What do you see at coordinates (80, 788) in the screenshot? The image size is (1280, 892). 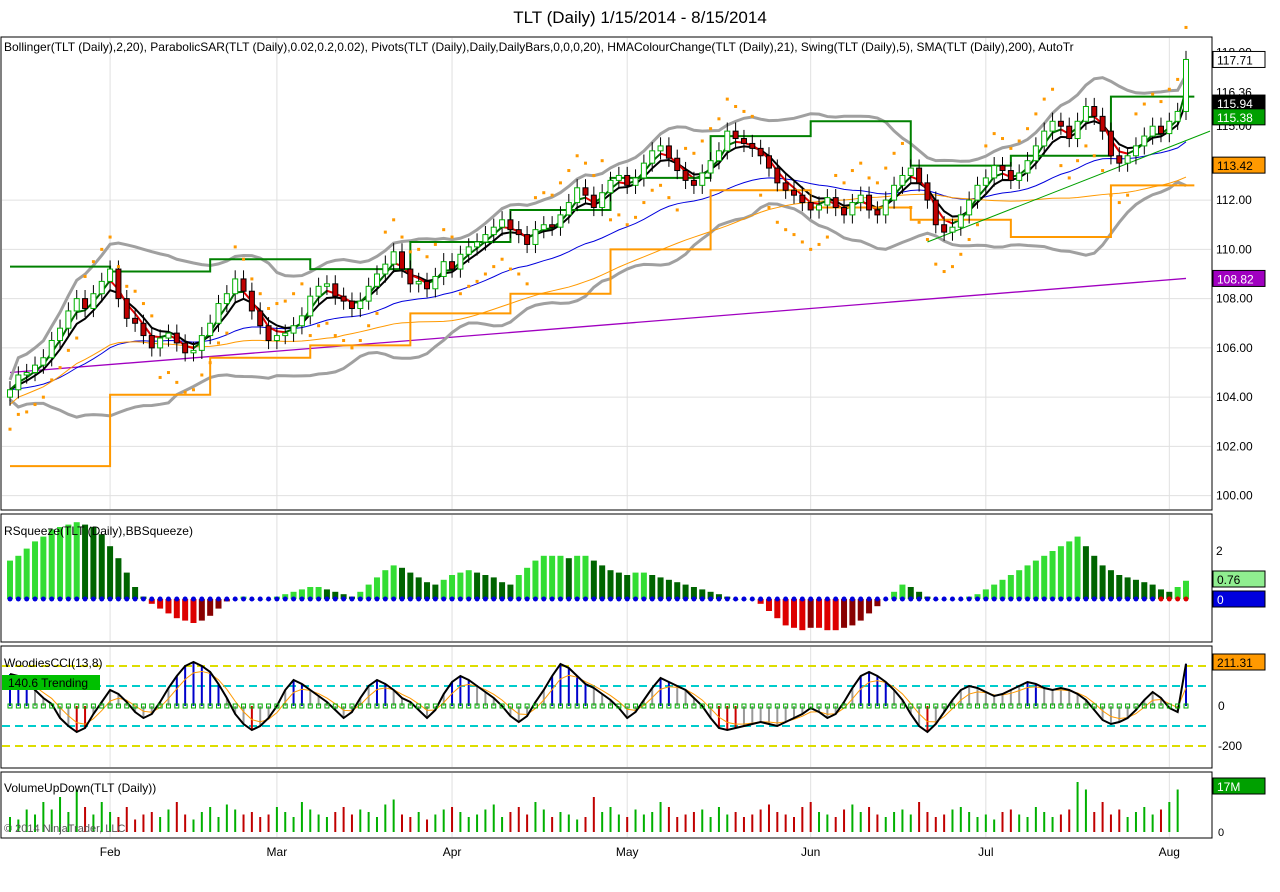 I see `volume-panel-label: VolumeUpDown(TLT (Daily))` at bounding box center [80, 788].